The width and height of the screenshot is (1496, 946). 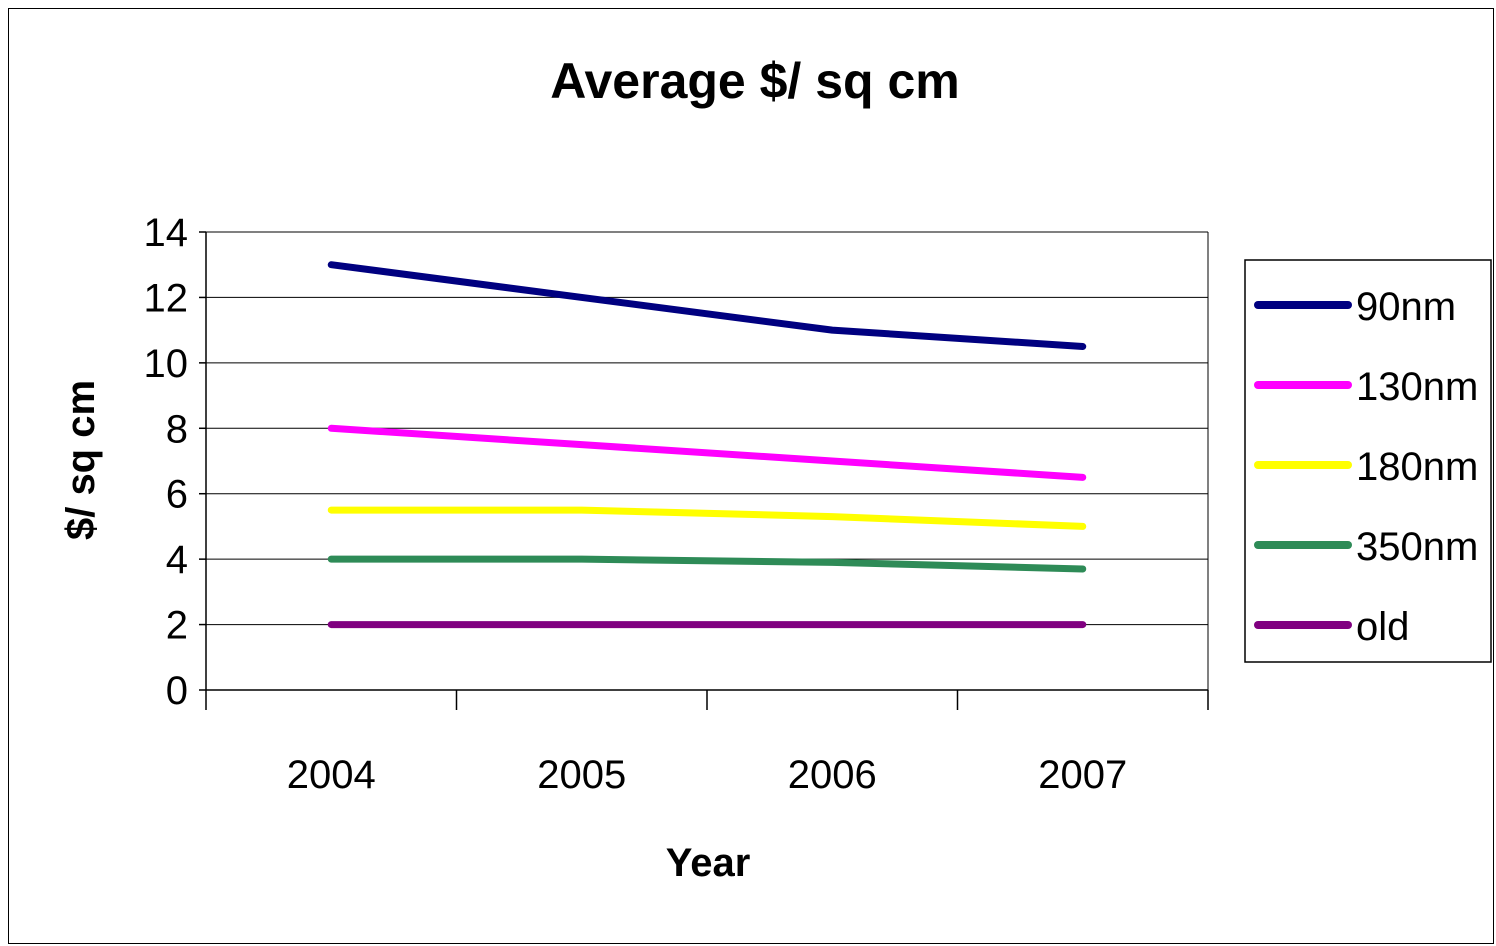 What do you see at coordinates (707, 518) in the screenshot?
I see `series-line-180nm` at bounding box center [707, 518].